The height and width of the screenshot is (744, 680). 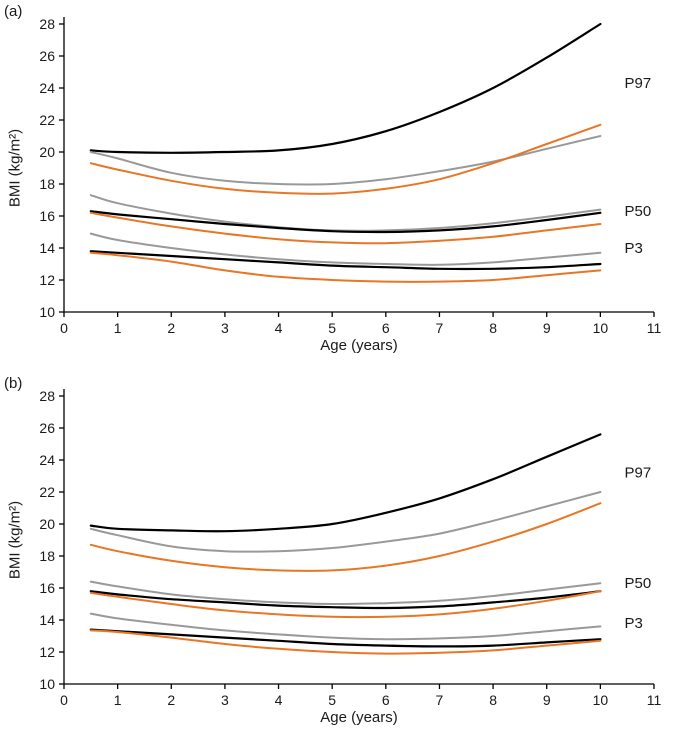 What do you see at coordinates (359, 717) in the screenshot?
I see `panel-b-x-axis-title: Age (years)` at bounding box center [359, 717].